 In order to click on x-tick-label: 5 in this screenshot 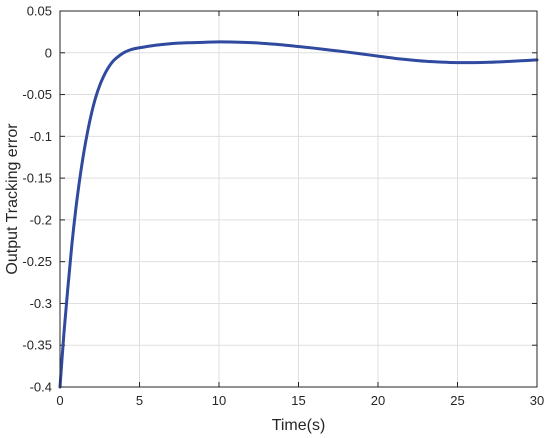, I will do `click(139, 400)`.